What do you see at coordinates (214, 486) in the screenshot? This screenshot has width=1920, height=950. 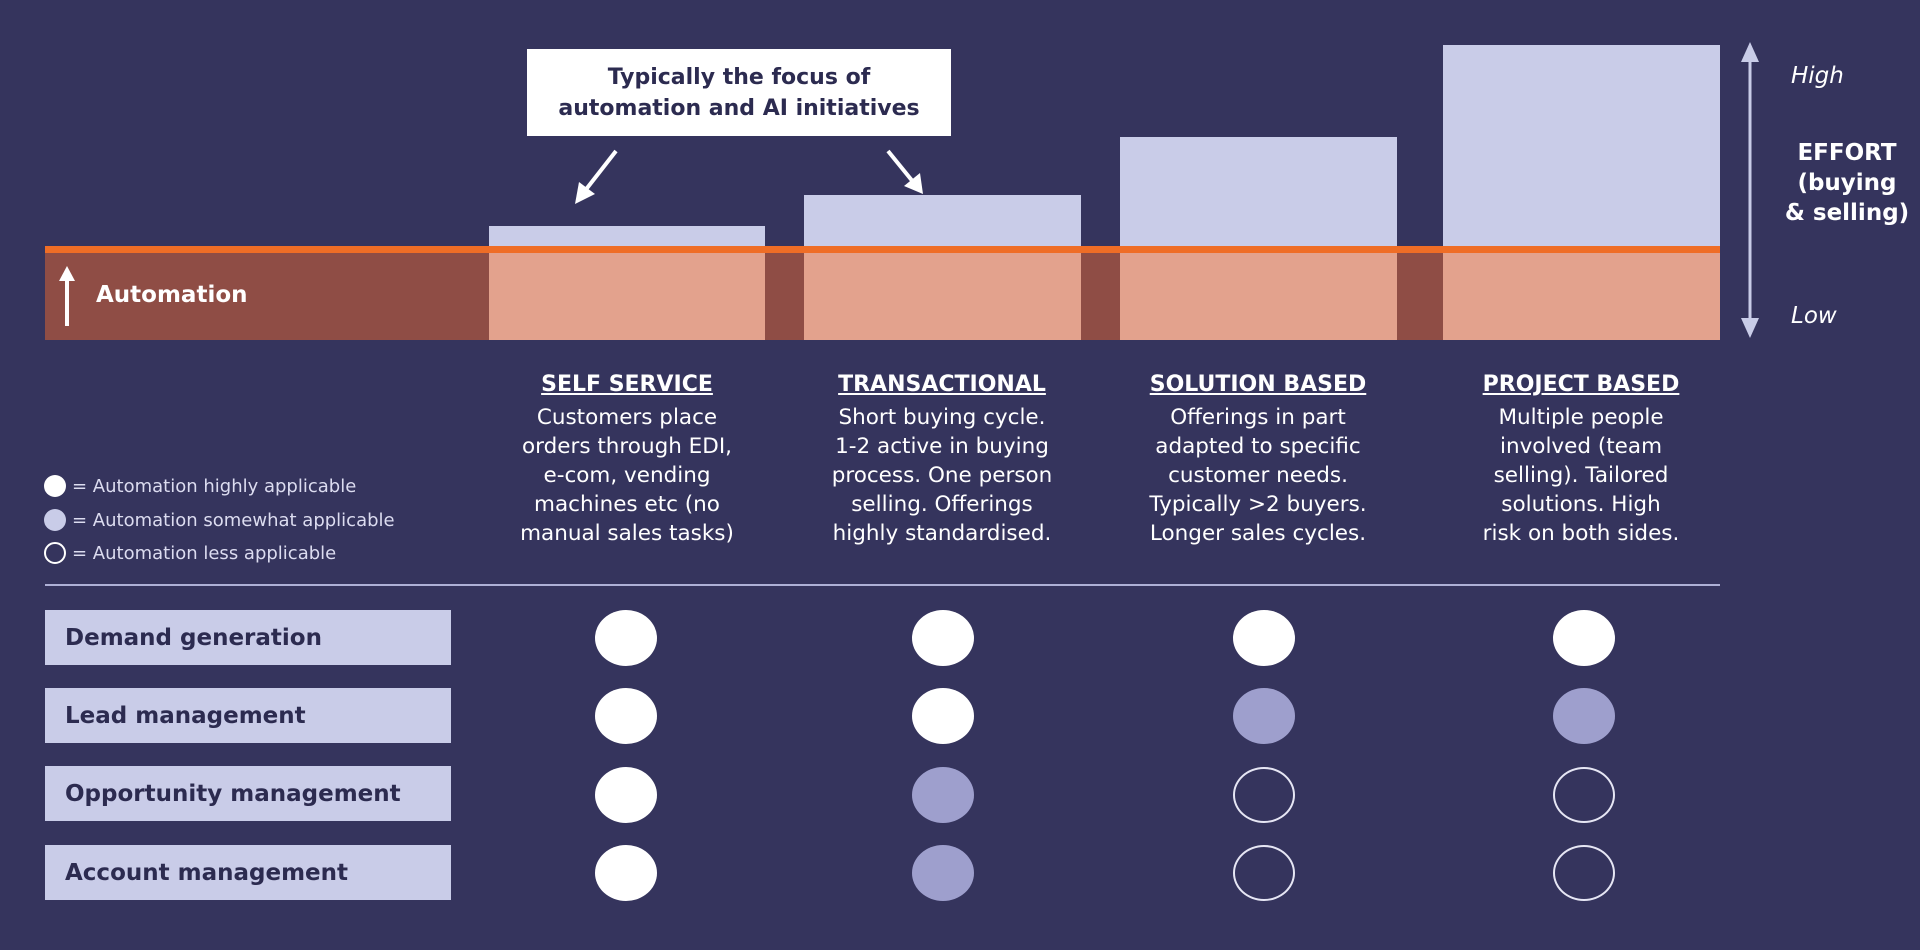 I see `legend-text: = Automation highly applicable` at bounding box center [214, 486].